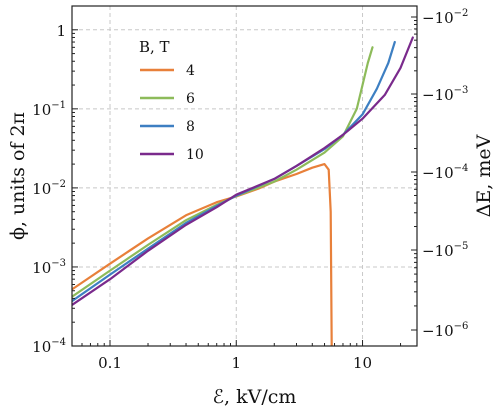 This screenshot has width=498, height=411. Describe the element at coordinates (58, 184) in the screenshot. I see `y-tick-exponent: −2` at that location.